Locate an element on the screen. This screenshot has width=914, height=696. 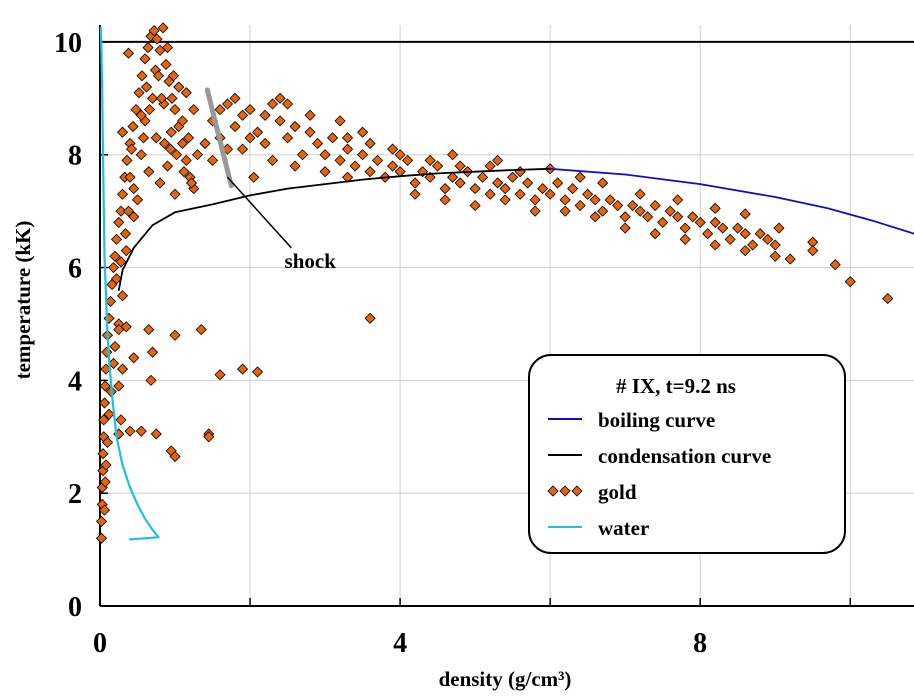
boiling-curve-line is located at coordinates (731, 201).